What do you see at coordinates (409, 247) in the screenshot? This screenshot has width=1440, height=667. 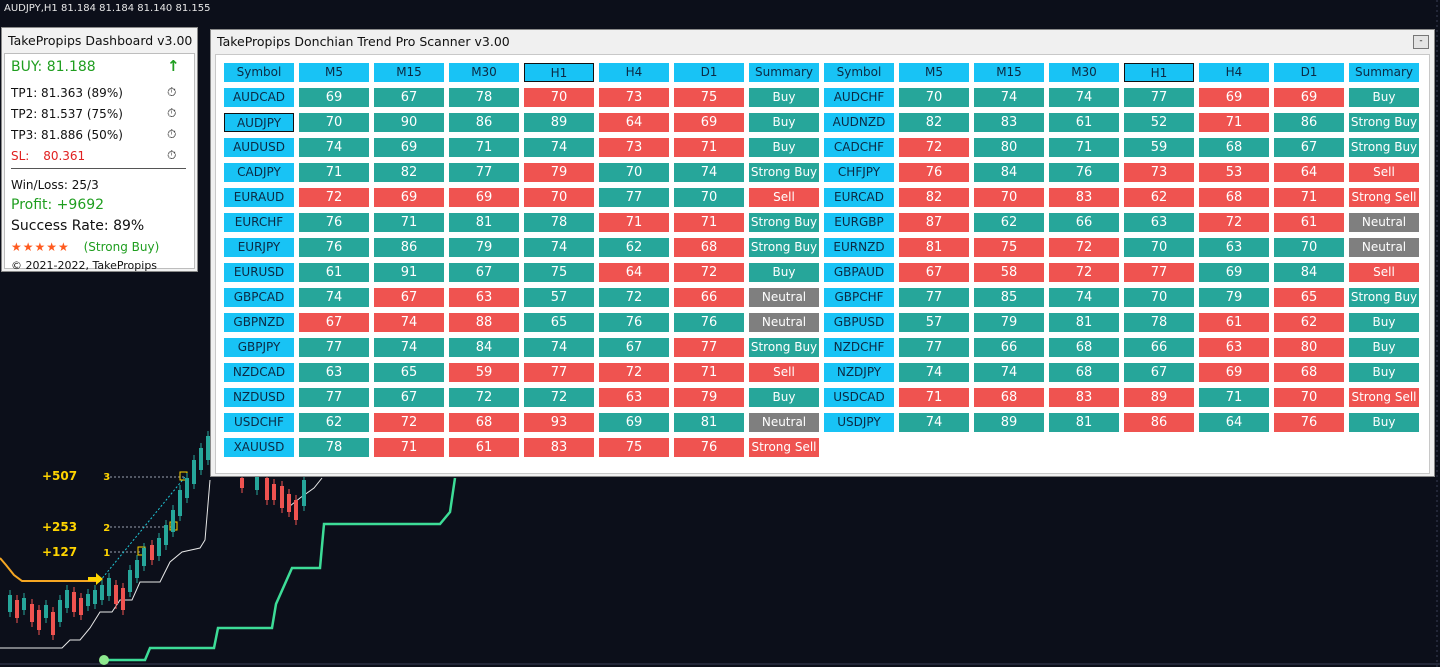 I see `strength-cell-m15: 86` at bounding box center [409, 247].